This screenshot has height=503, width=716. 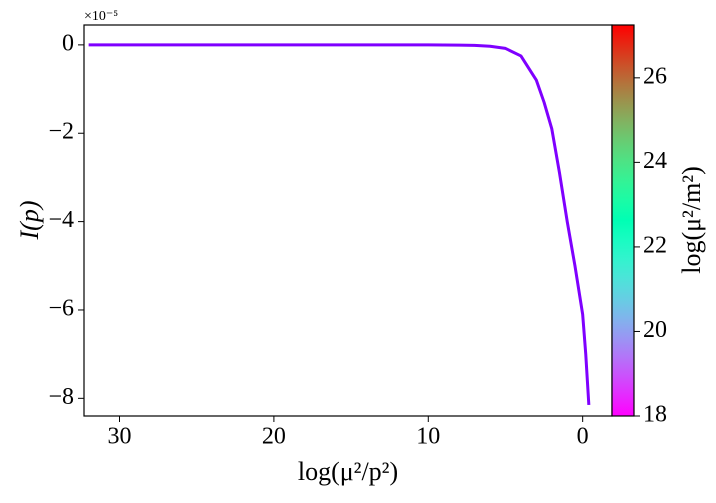 I want to click on x-tick-label: 10, so click(x=428, y=437).